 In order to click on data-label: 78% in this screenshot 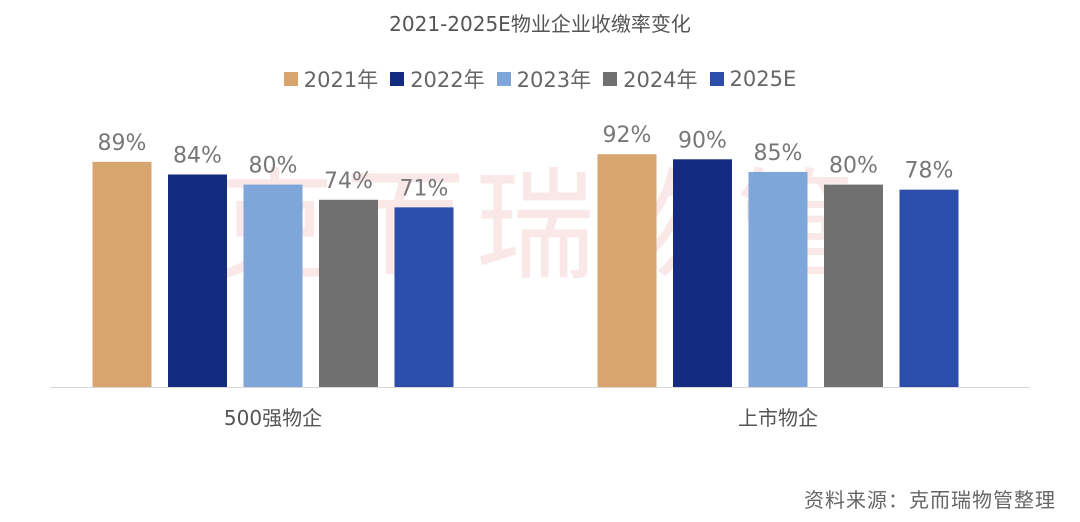, I will do `click(929, 171)`.